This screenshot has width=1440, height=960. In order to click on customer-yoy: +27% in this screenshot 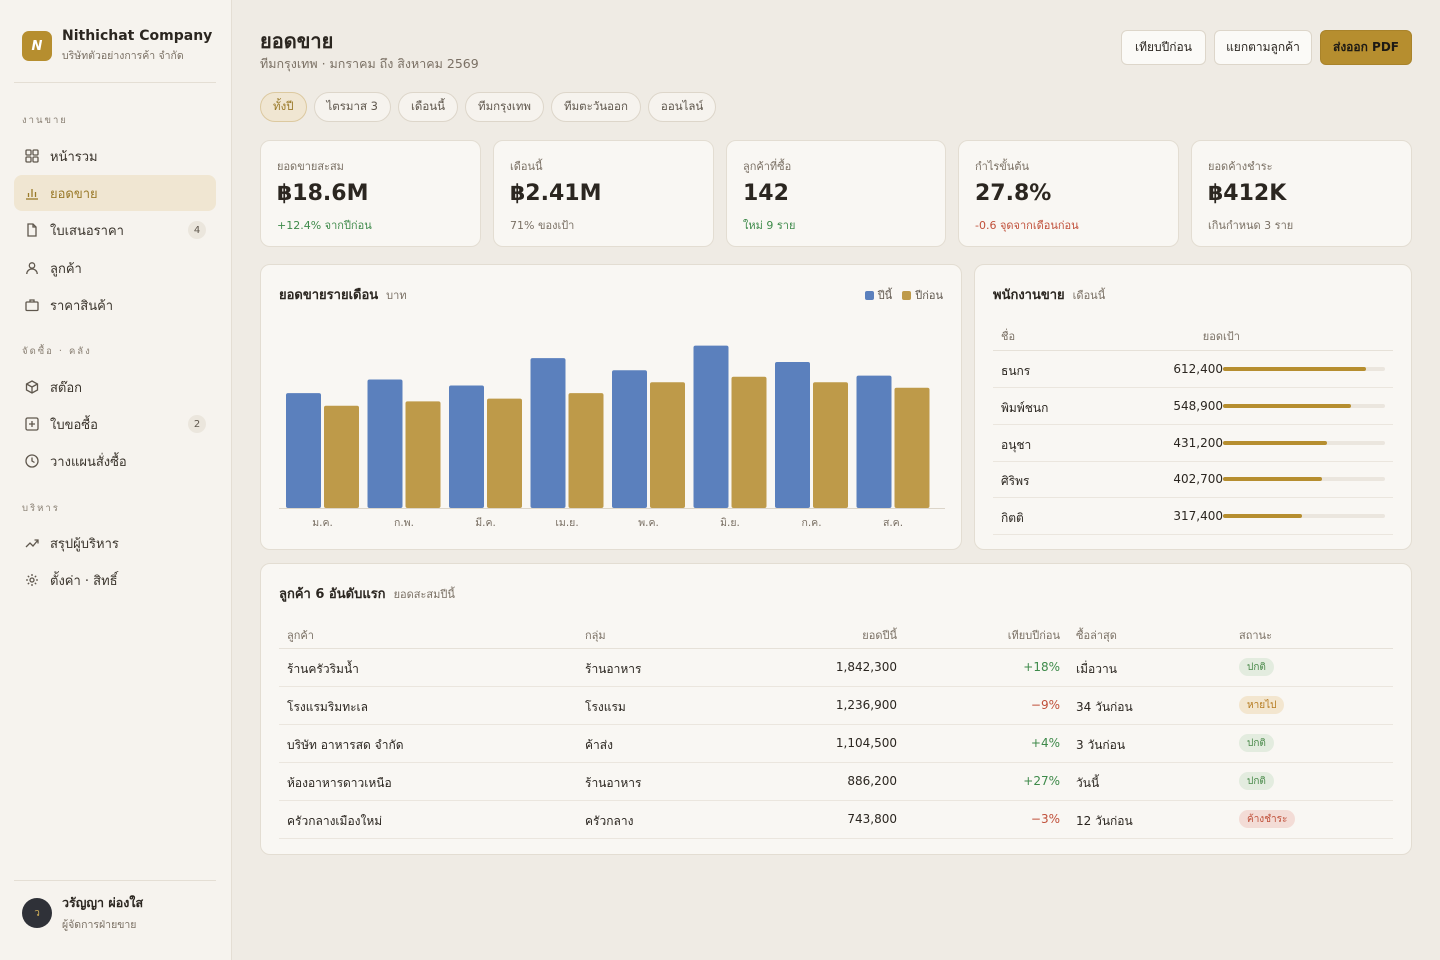, I will do `click(1041, 781)`.